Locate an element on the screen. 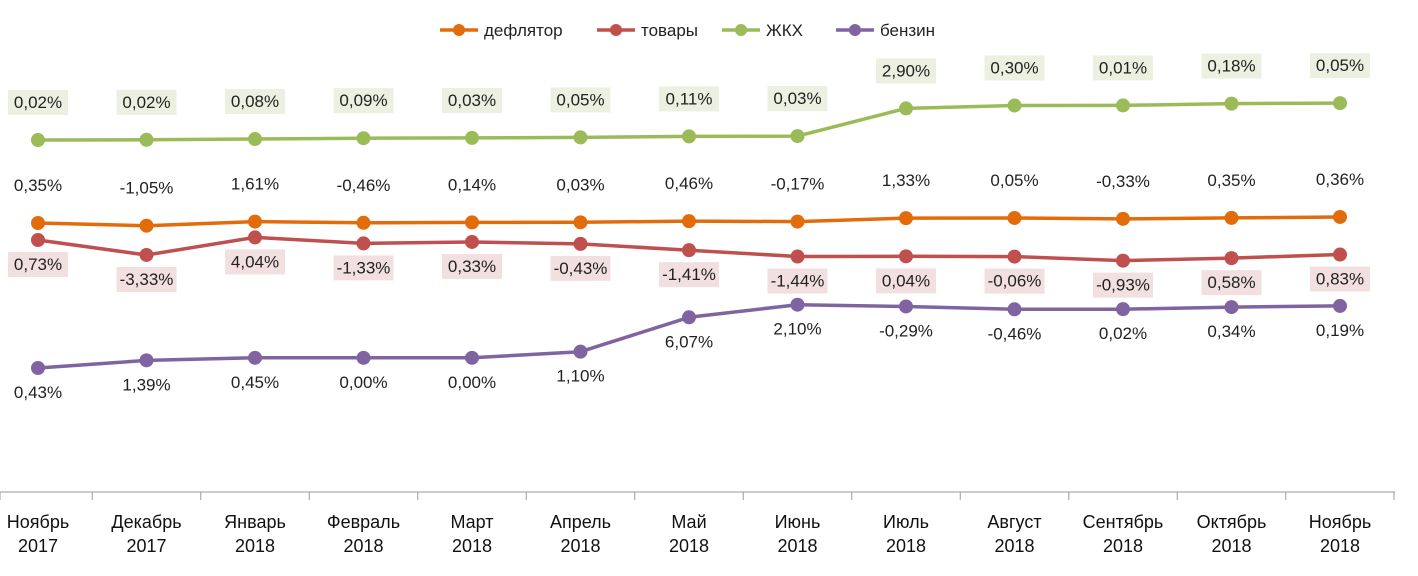 The image size is (1418, 576). x-tick-label-month: Октябрь is located at coordinates (1232, 522).